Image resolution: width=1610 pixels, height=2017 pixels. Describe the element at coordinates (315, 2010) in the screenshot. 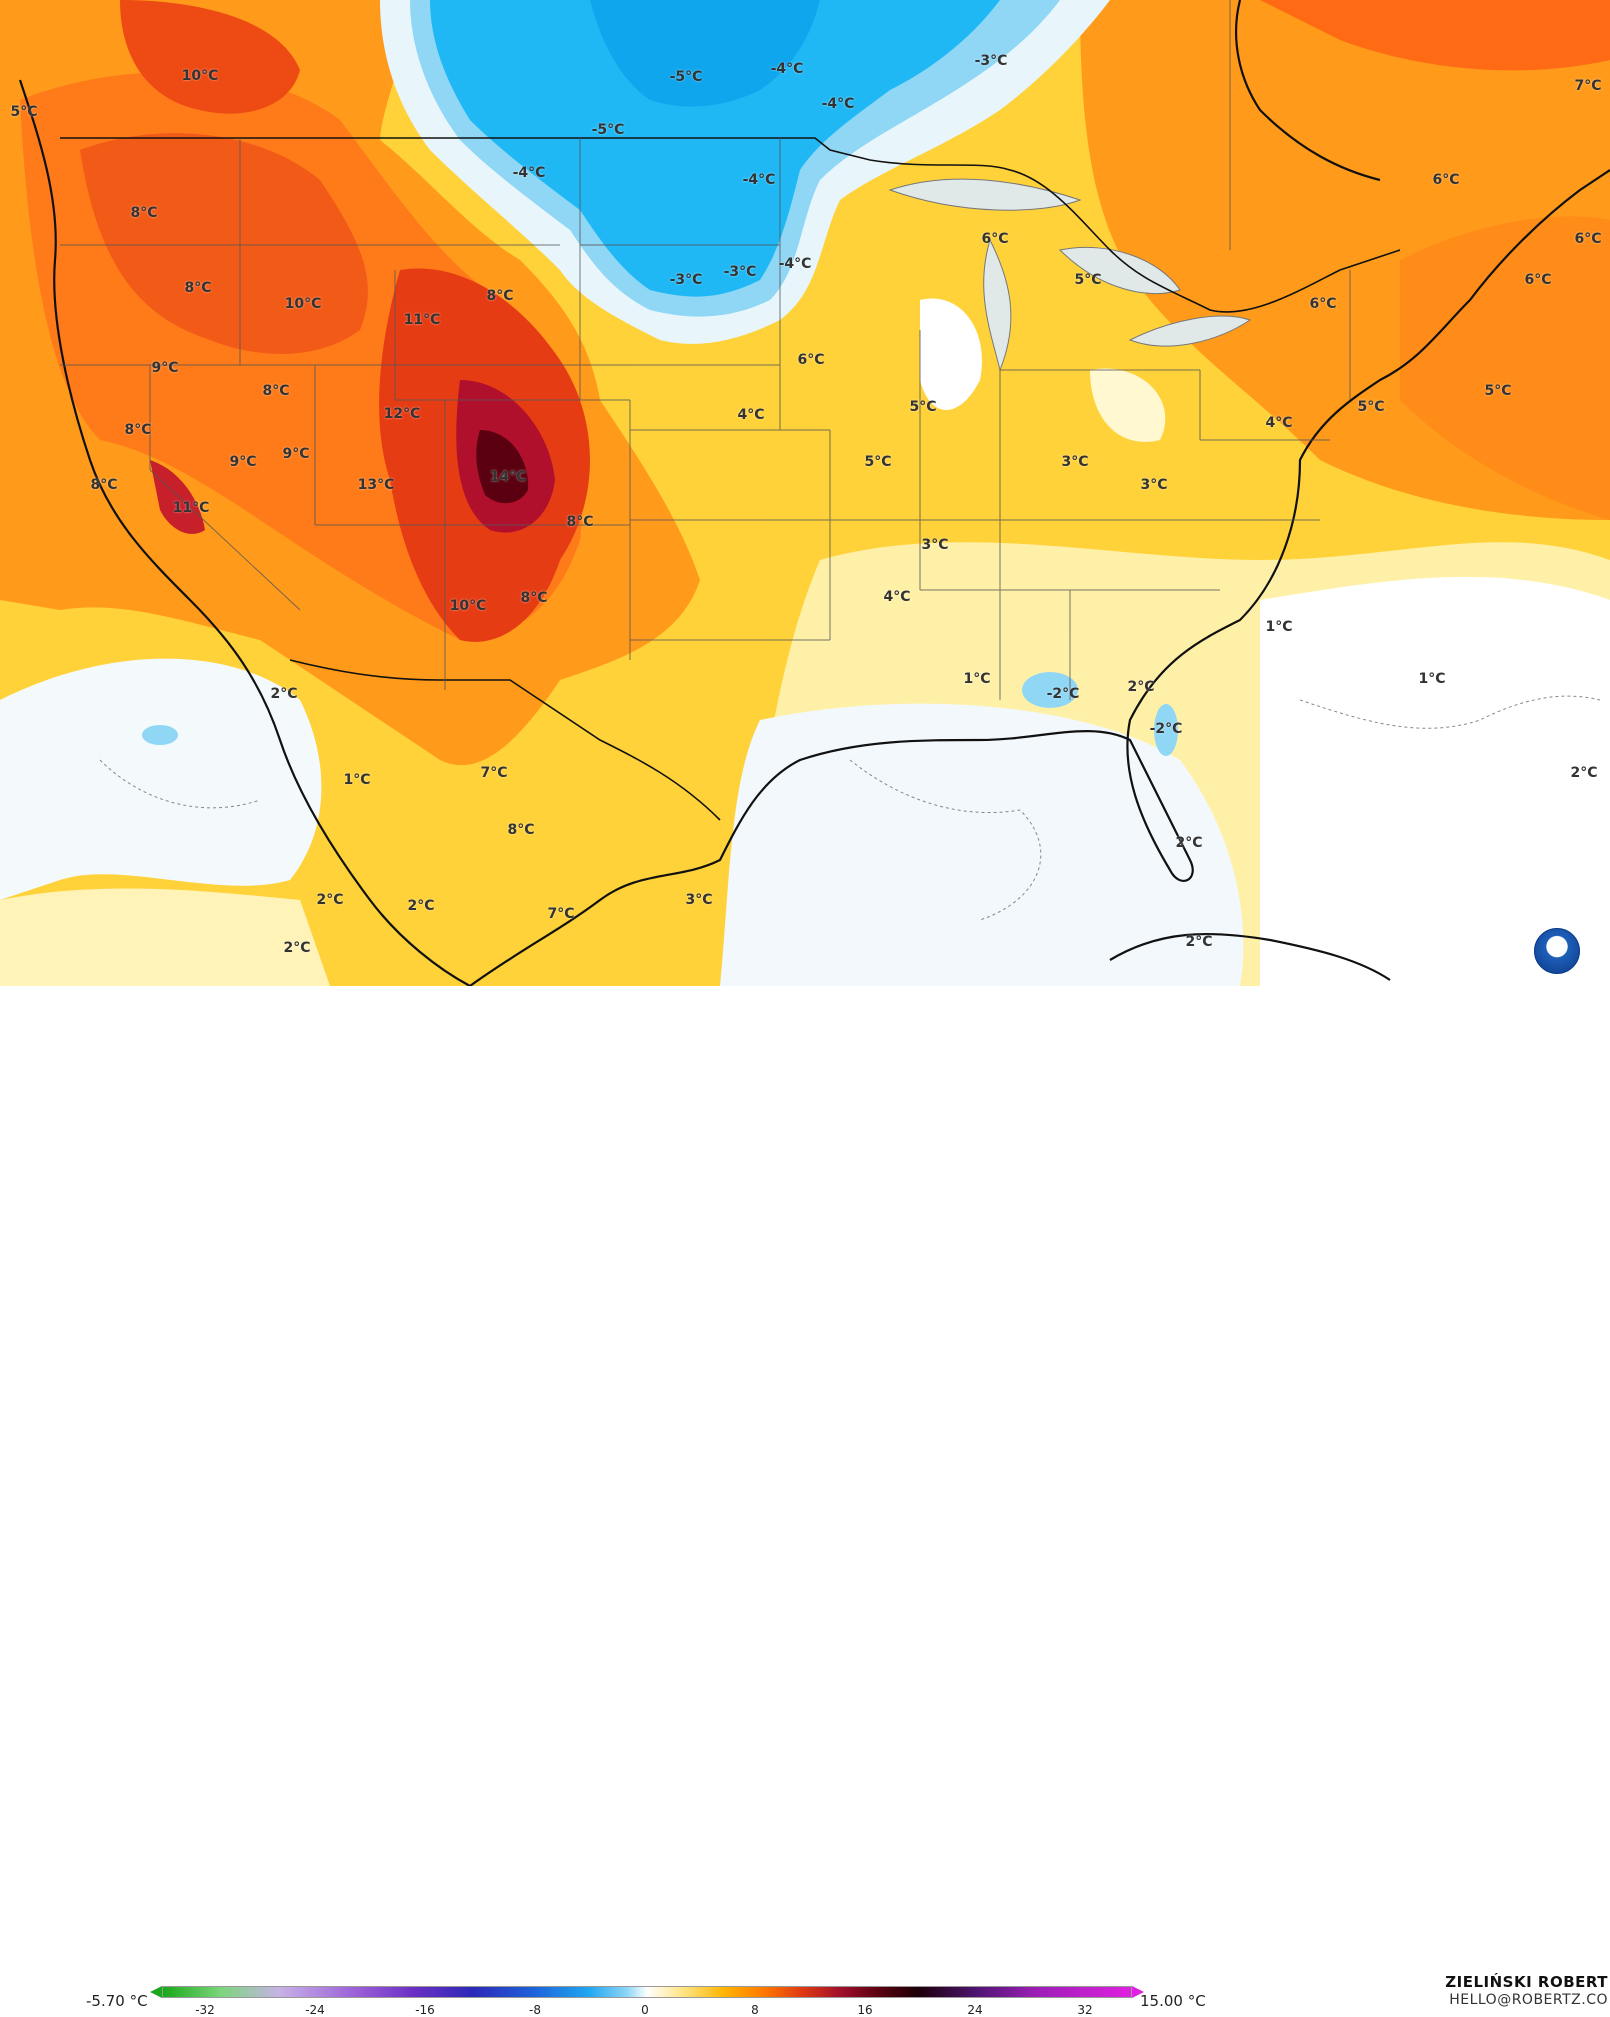

I see `colorbar-tick-label: -24` at that location.